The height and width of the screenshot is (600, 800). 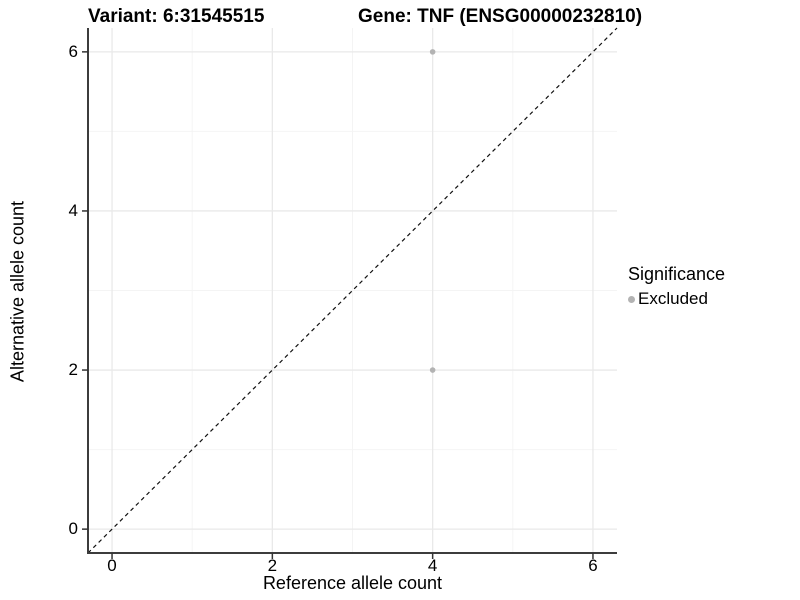 I want to click on legend-item-excluded: Excluded, so click(x=676, y=299).